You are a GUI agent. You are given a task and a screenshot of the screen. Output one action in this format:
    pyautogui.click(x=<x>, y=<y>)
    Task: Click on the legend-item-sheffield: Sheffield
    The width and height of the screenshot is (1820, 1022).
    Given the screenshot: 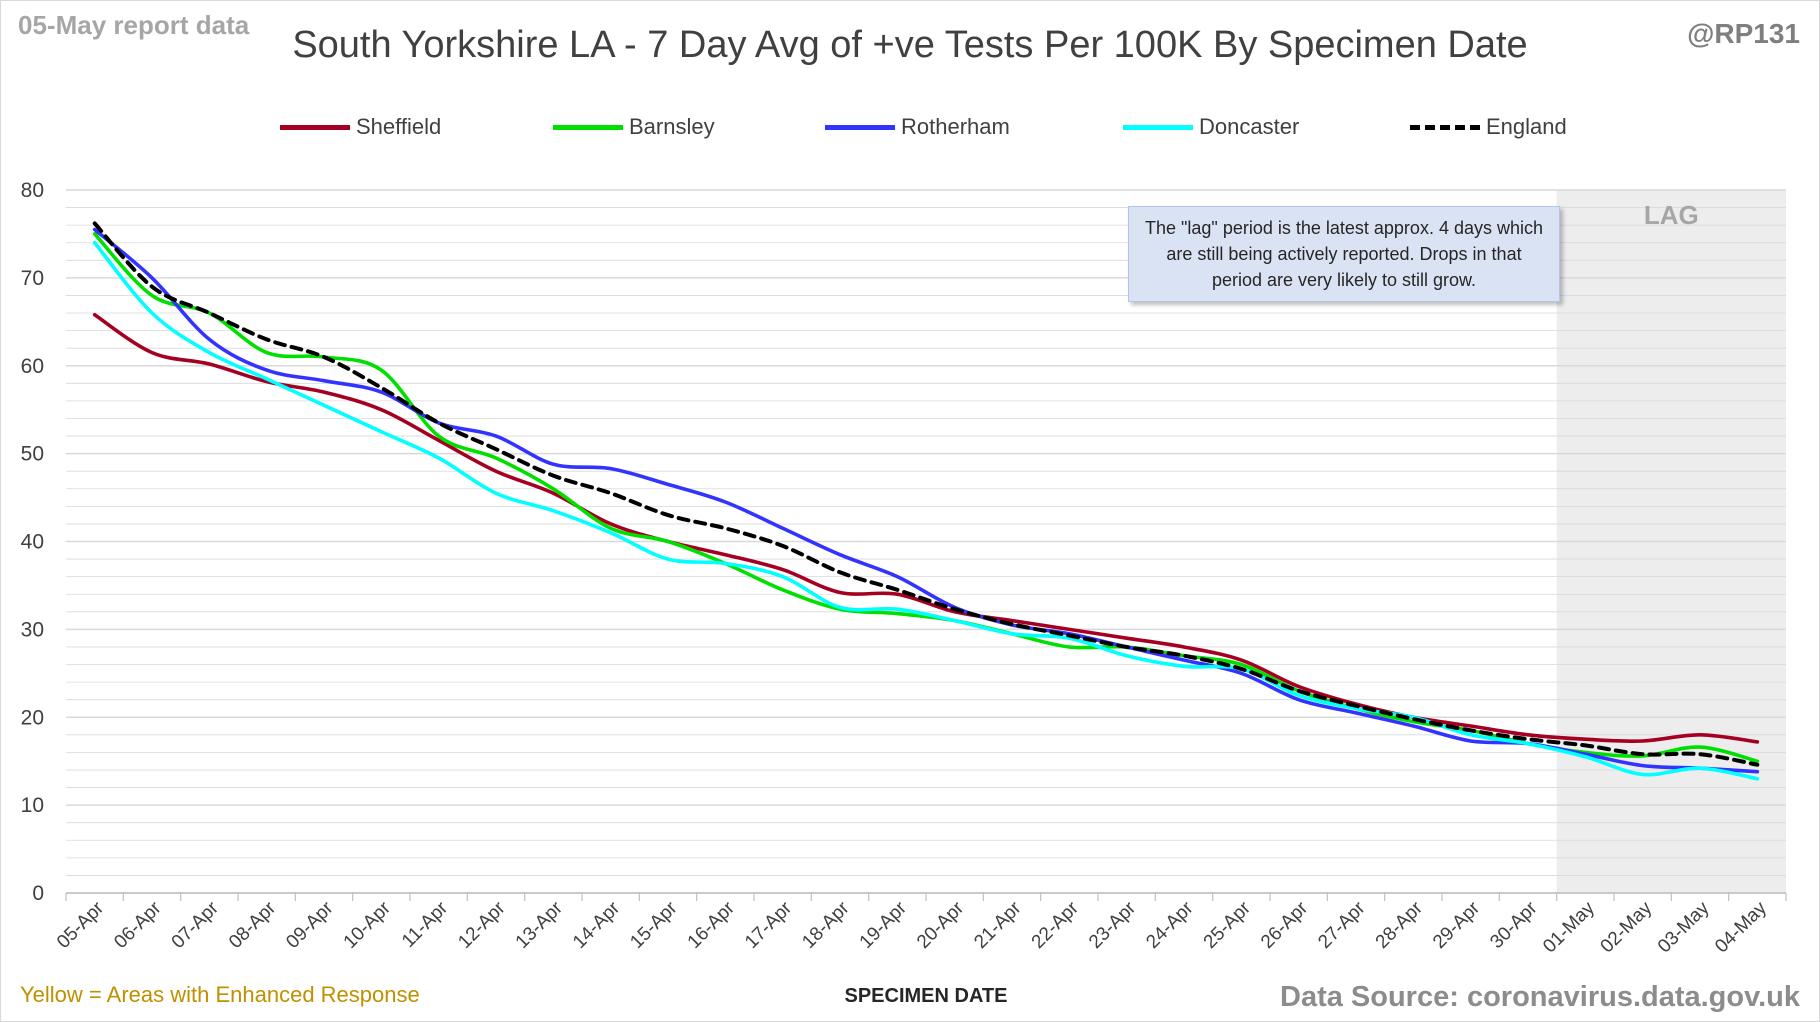 What is the action you would take?
    pyautogui.click(x=360, y=127)
    